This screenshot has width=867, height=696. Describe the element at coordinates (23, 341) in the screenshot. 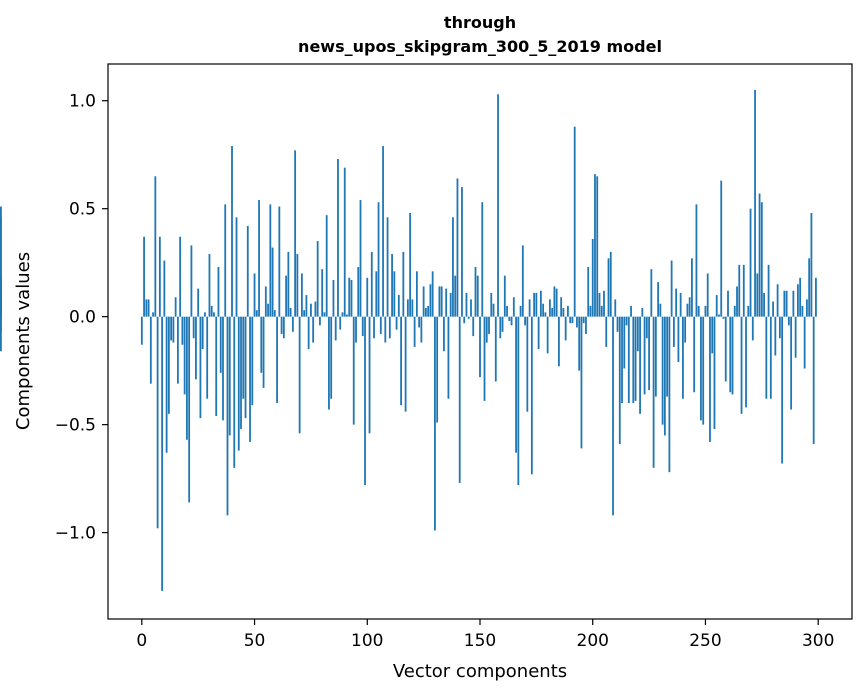

I see `y-axis-label: Components values` at that location.